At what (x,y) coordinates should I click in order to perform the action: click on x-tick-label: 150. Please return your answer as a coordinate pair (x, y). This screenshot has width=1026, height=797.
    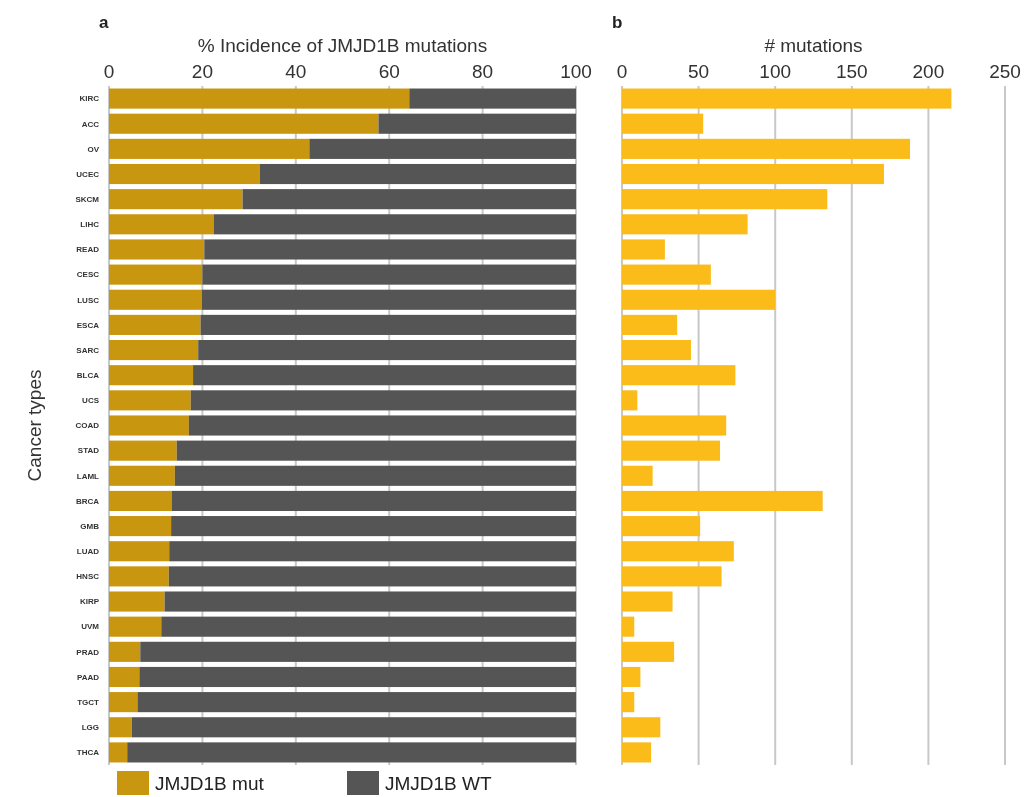
    Looking at the image, I should click on (851, 71).